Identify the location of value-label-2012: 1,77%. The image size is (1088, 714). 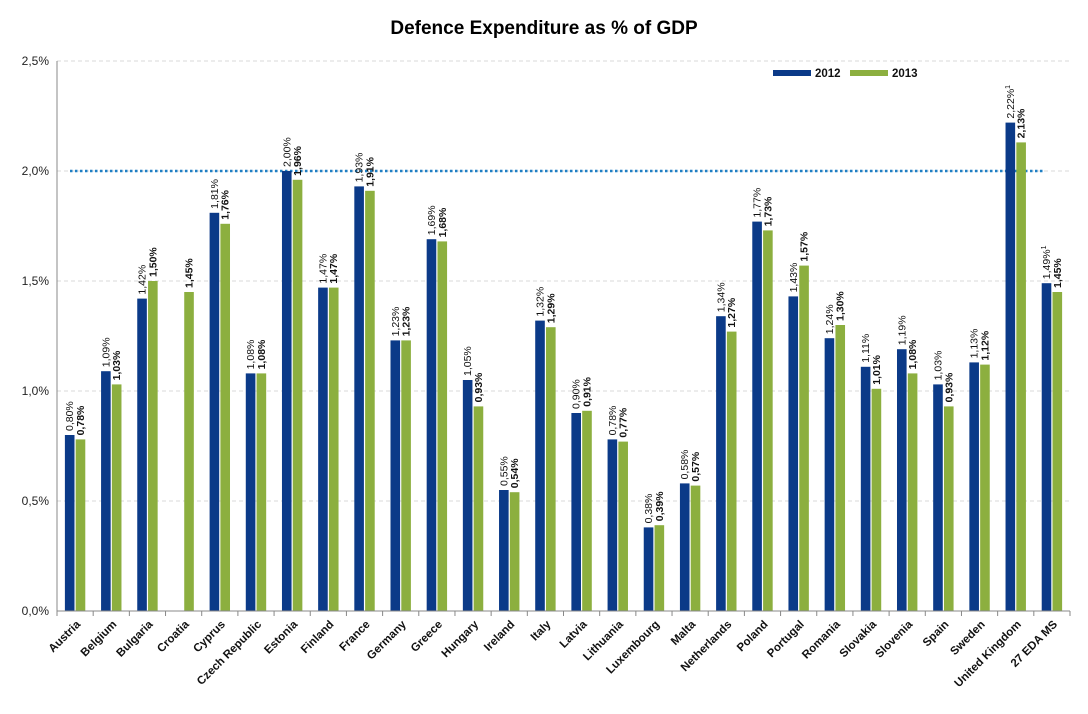
(758, 203).